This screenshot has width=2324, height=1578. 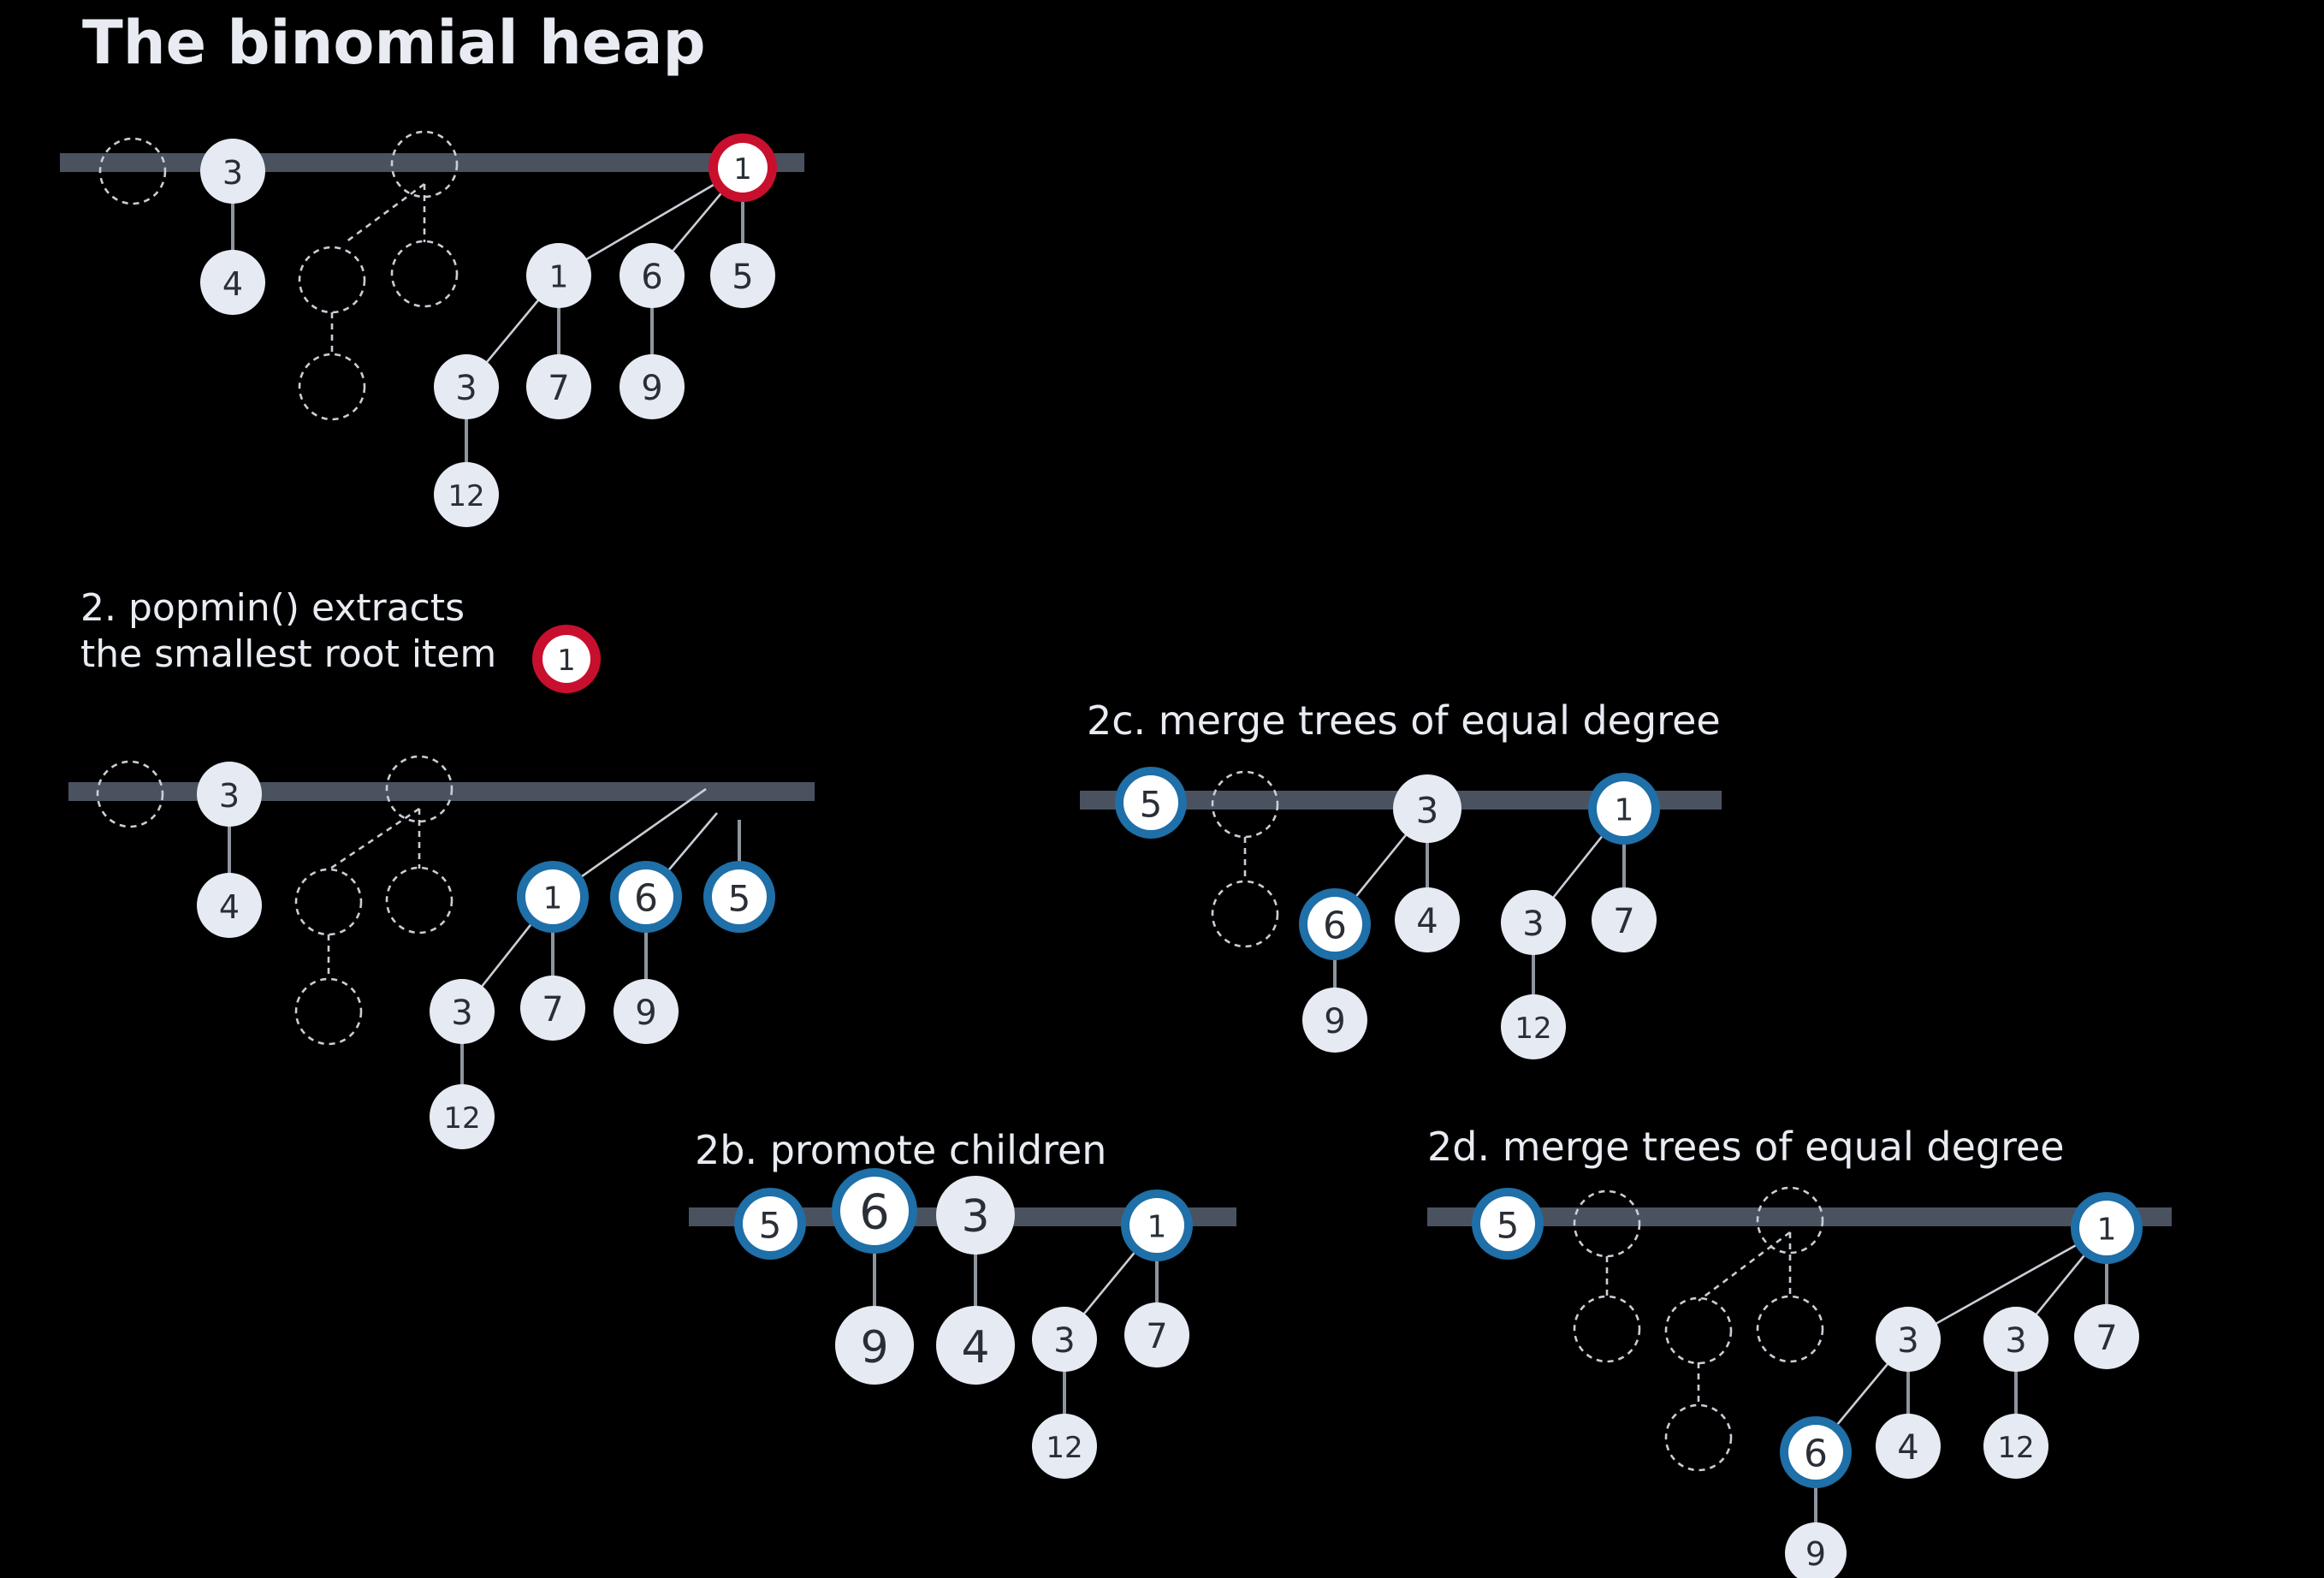 What do you see at coordinates (442, 952) in the screenshot?
I see `heap-after-popmin: 3 4 1 6 5 3 7 9` at bounding box center [442, 952].